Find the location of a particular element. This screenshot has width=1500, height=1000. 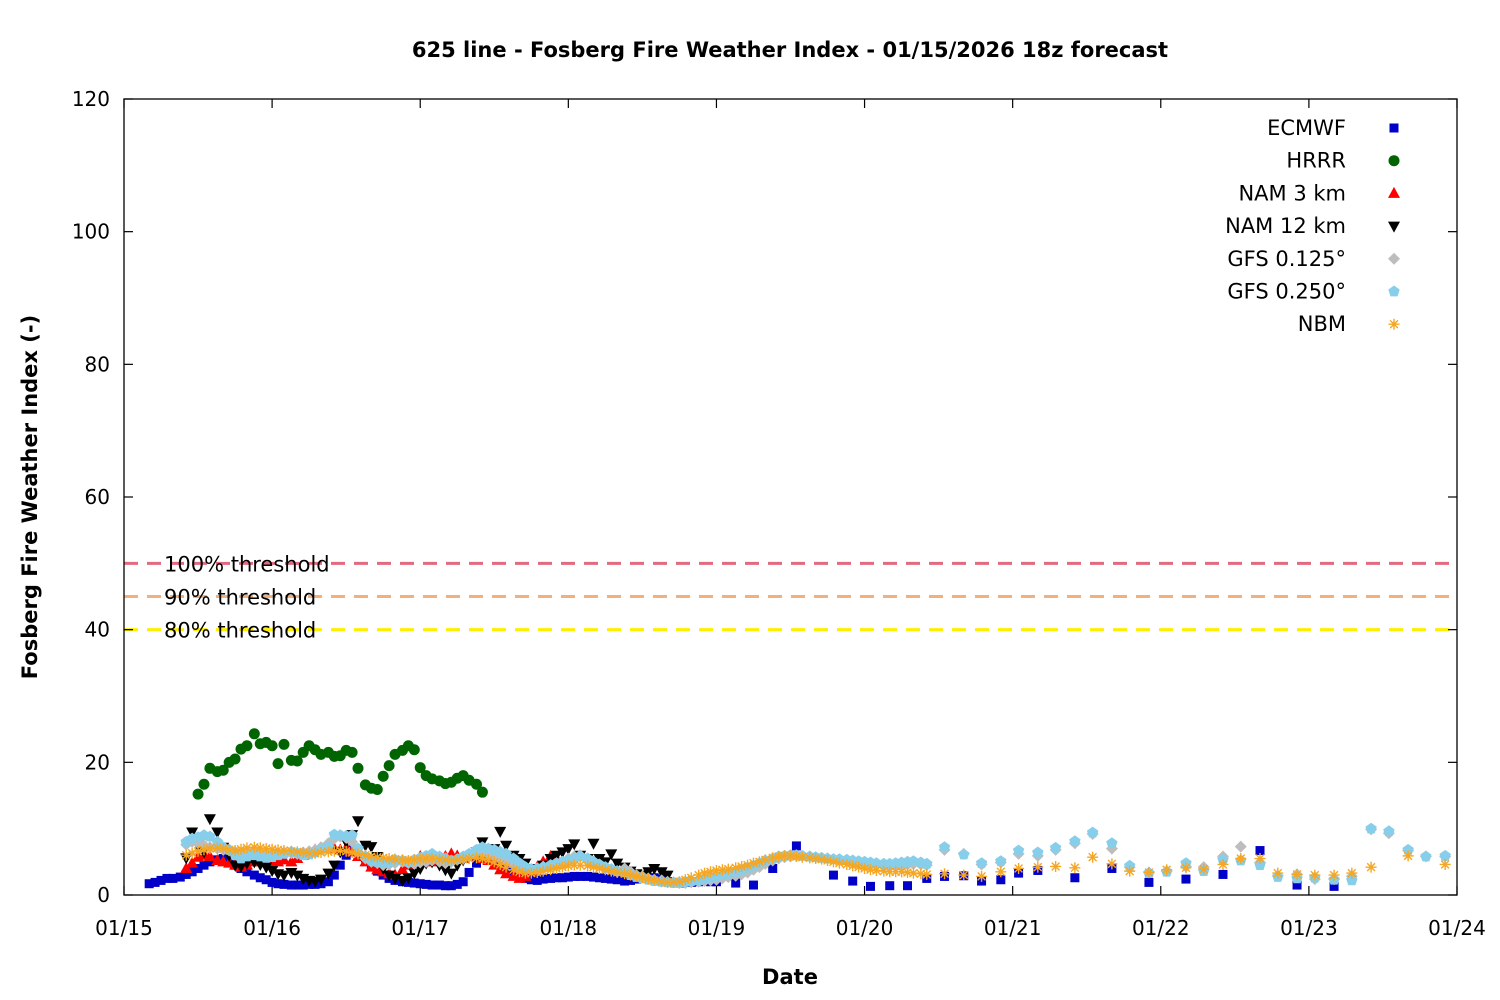

y-tick-label: 0 is located at coordinates (103, 895).